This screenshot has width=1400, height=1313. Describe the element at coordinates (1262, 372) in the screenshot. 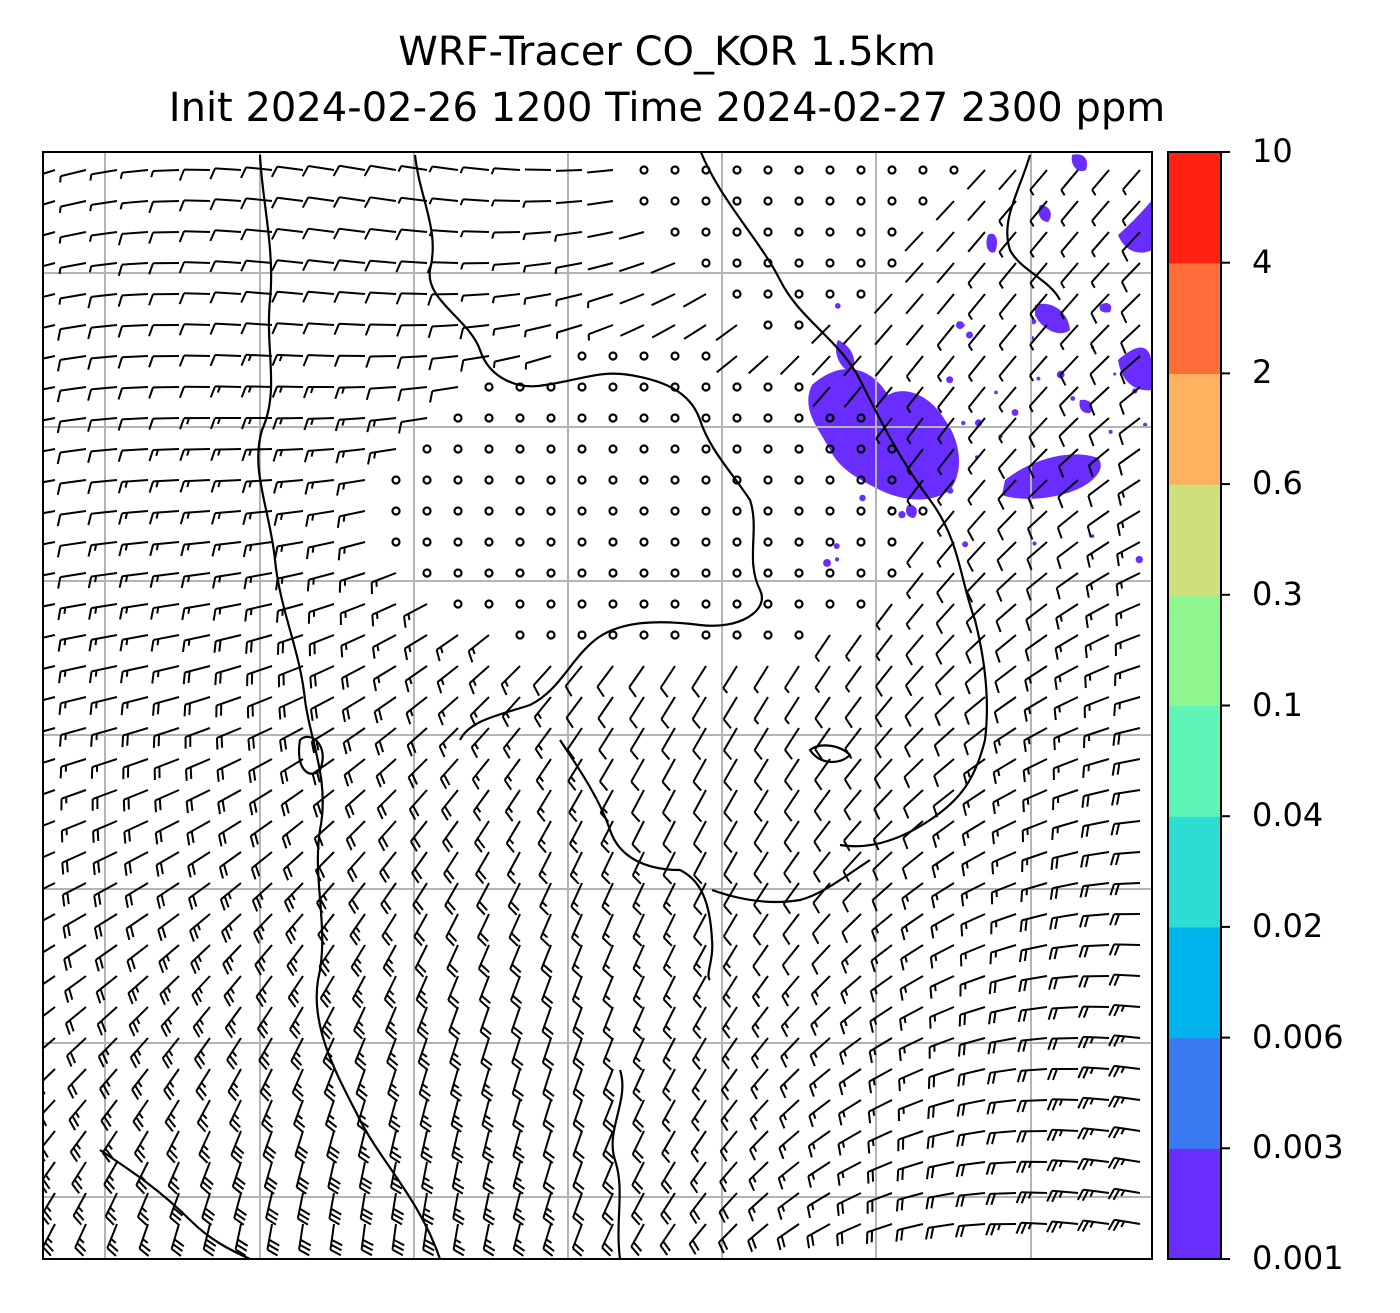

I see `colorbar-tick-label: 2` at that location.